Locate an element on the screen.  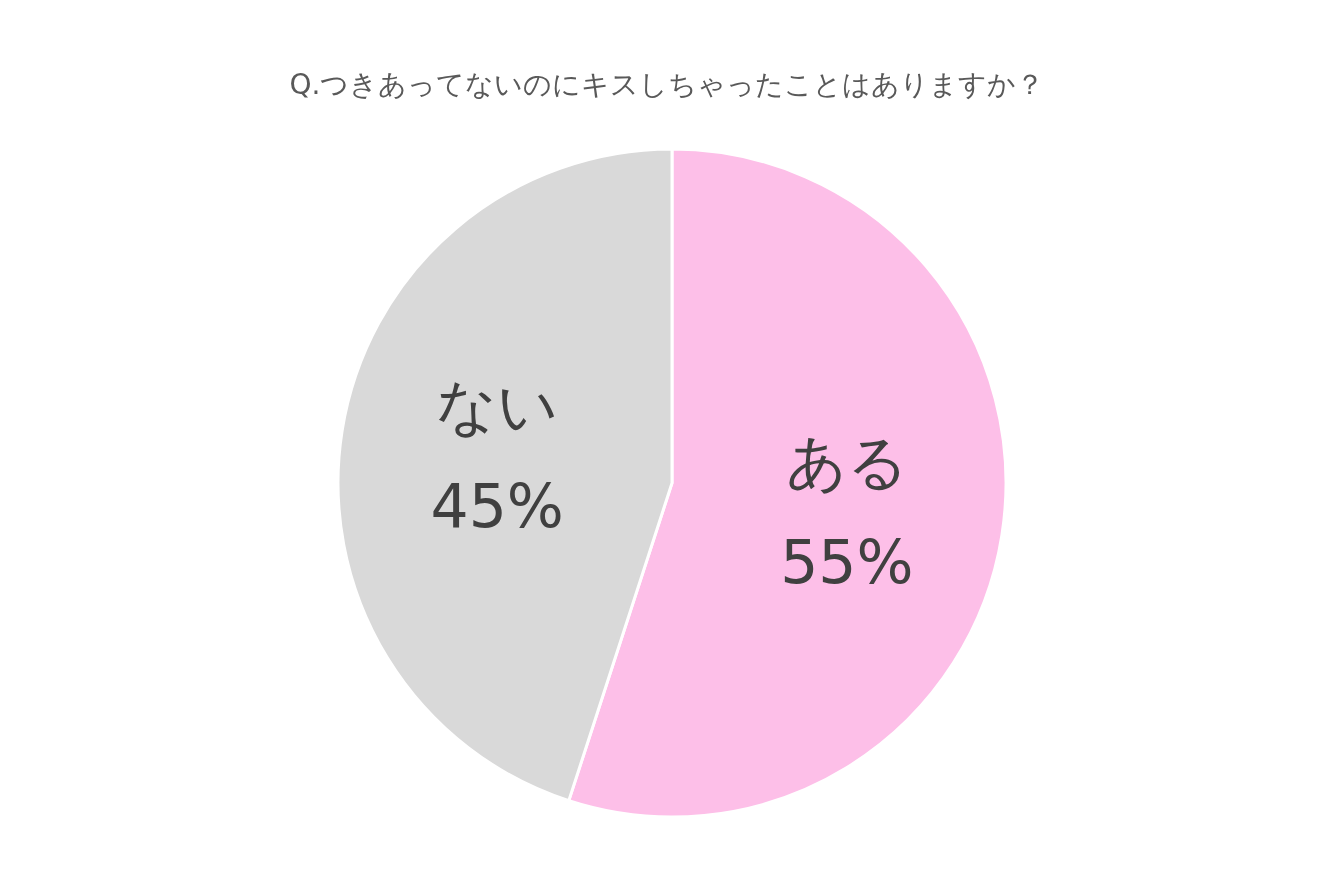
data-label: 55% is located at coordinates (847, 561).